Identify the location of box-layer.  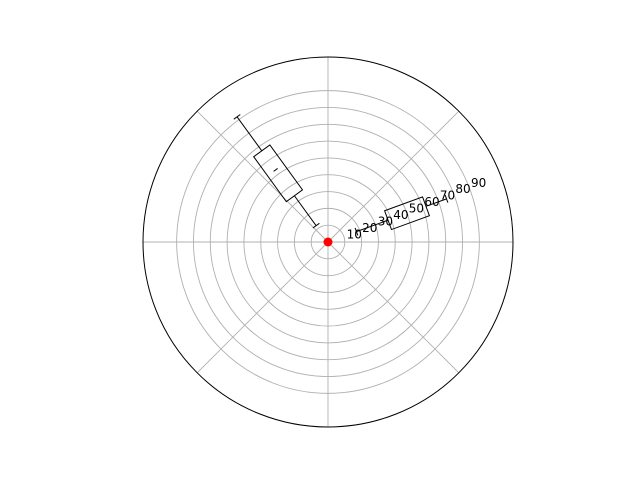
(341, 175).